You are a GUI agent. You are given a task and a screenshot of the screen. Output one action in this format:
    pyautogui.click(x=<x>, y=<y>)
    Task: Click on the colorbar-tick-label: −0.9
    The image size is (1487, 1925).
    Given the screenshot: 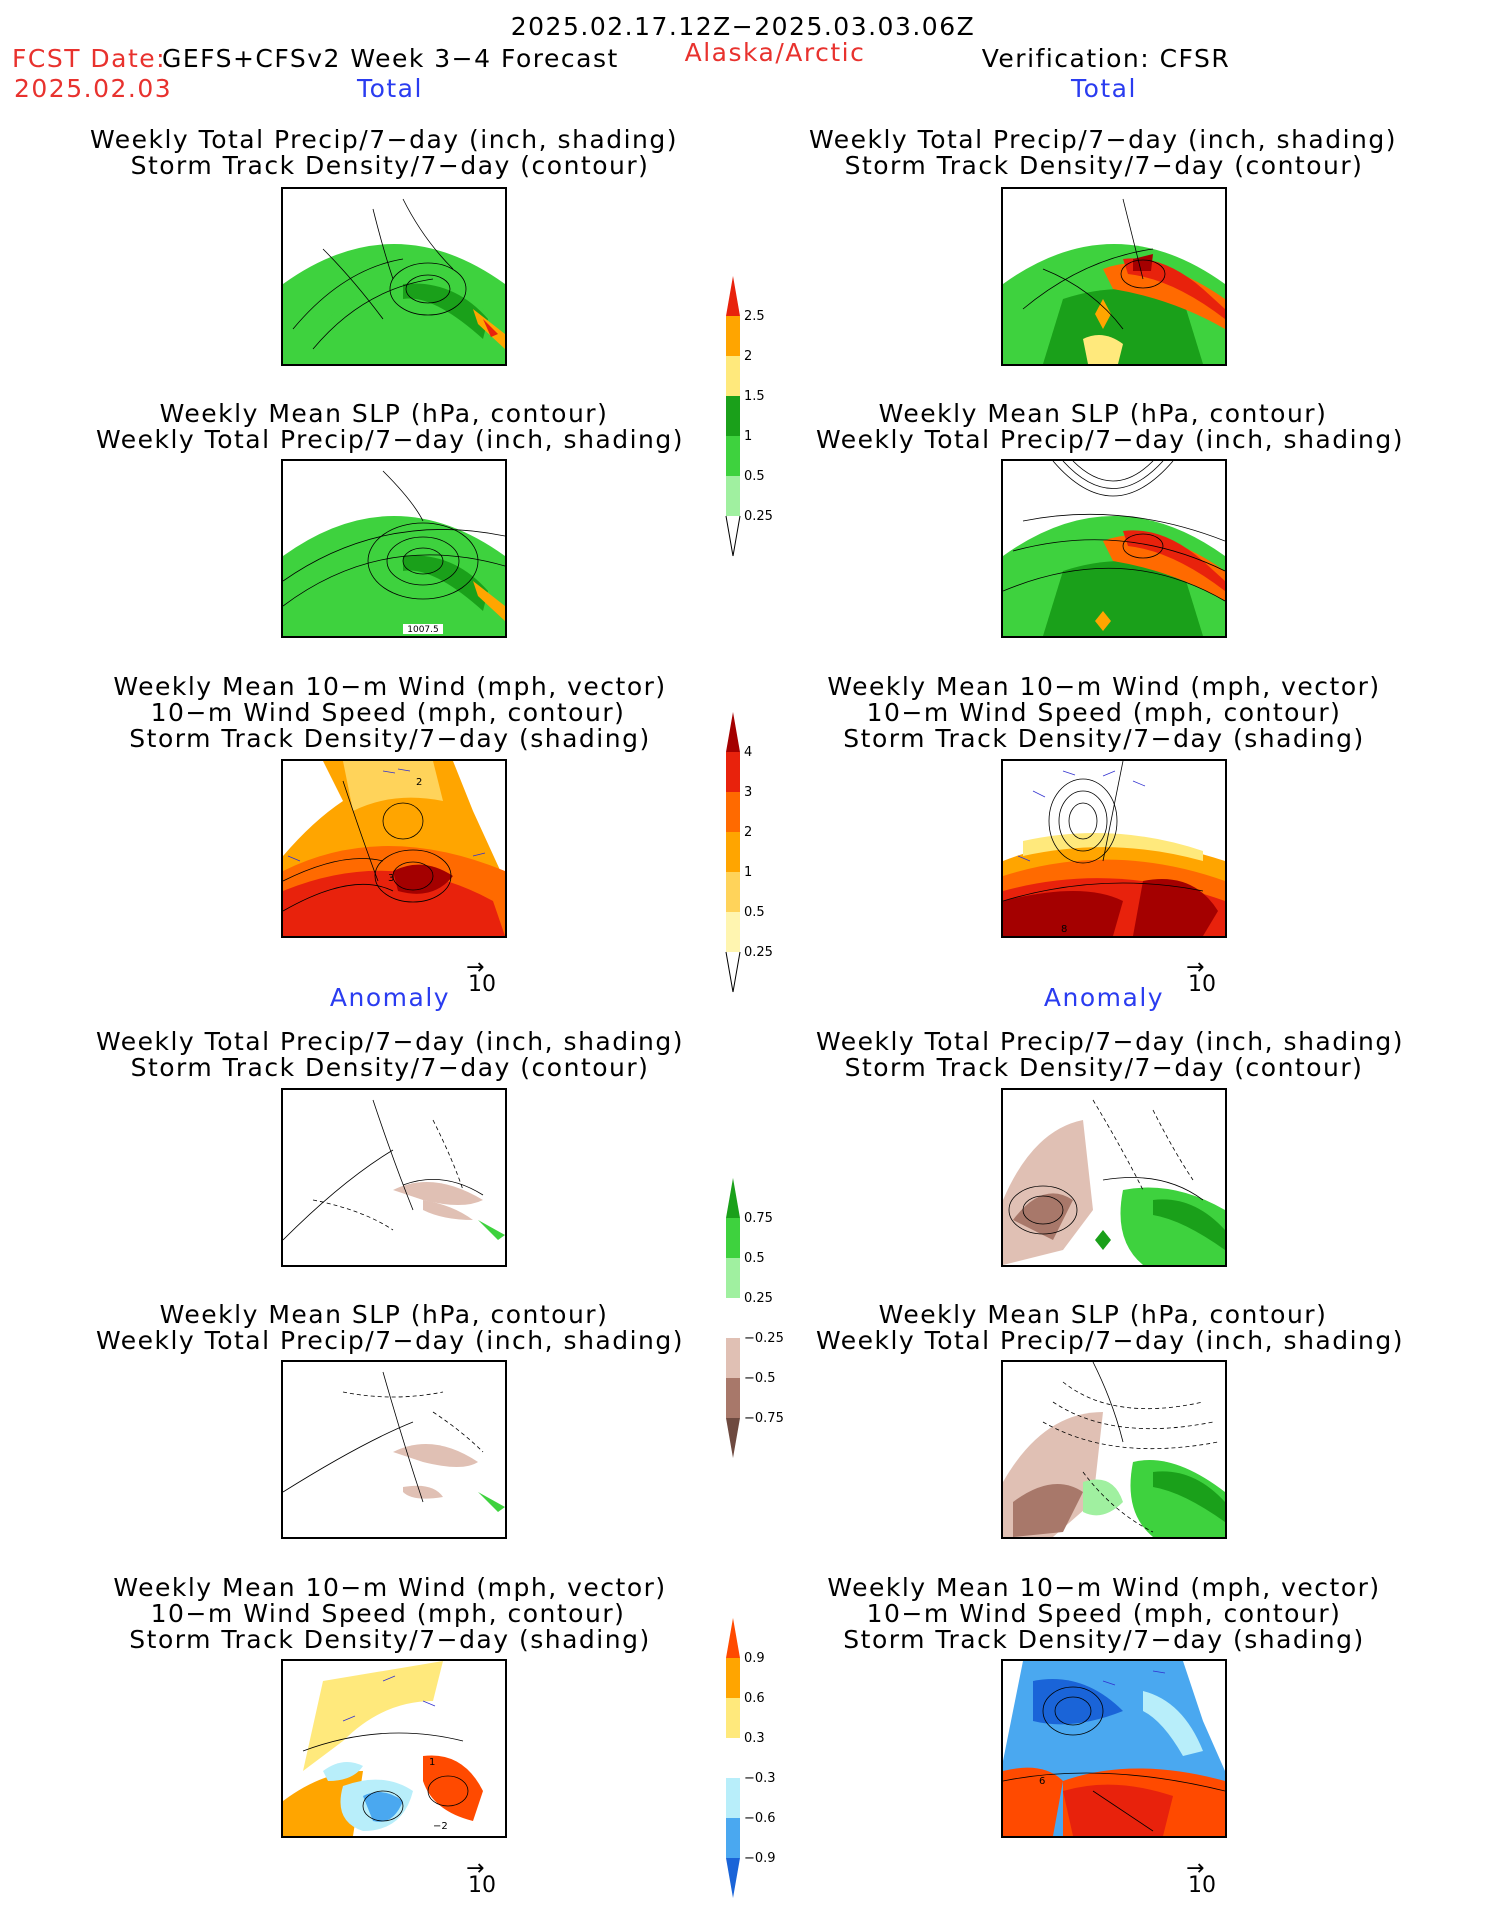 What is the action you would take?
    pyautogui.click(x=760, y=1858)
    